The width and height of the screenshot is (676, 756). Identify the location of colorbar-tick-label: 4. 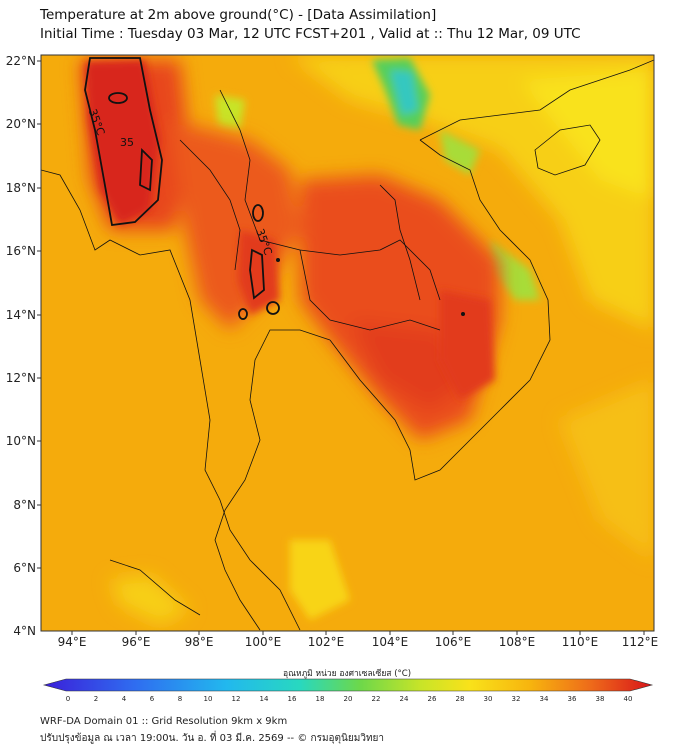
(124, 699).